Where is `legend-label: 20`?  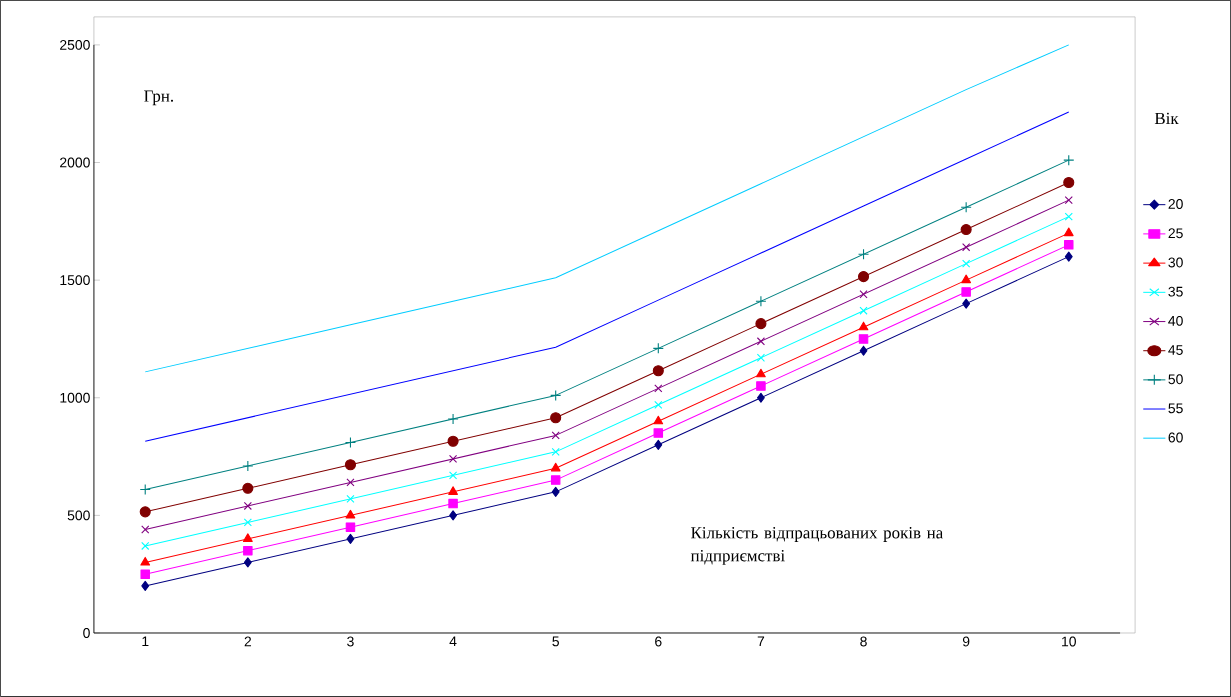 legend-label: 20 is located at coordinates (1175, 204).